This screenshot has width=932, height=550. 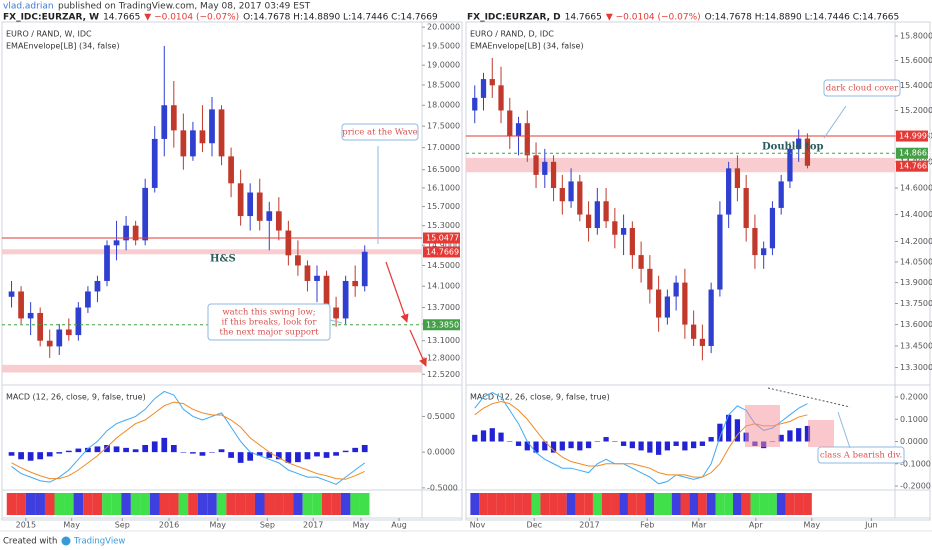 I want to click on x-tick-label: Apr, so click(x=756, y=525).